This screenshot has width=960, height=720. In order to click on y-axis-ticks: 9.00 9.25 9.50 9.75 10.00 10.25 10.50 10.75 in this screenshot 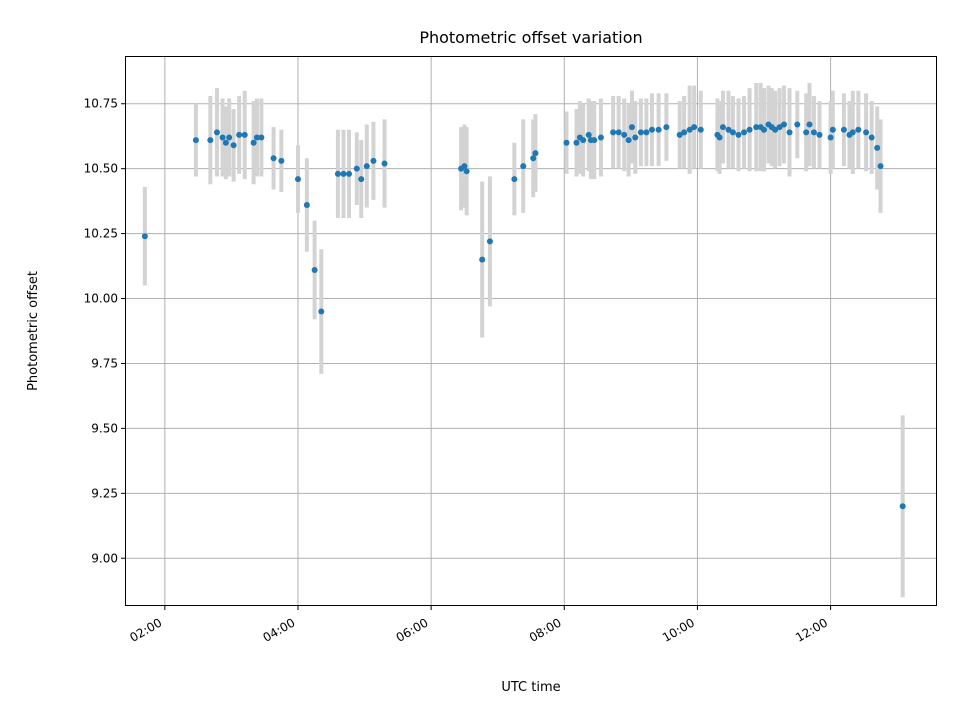, I will do `click(105, 331)`.